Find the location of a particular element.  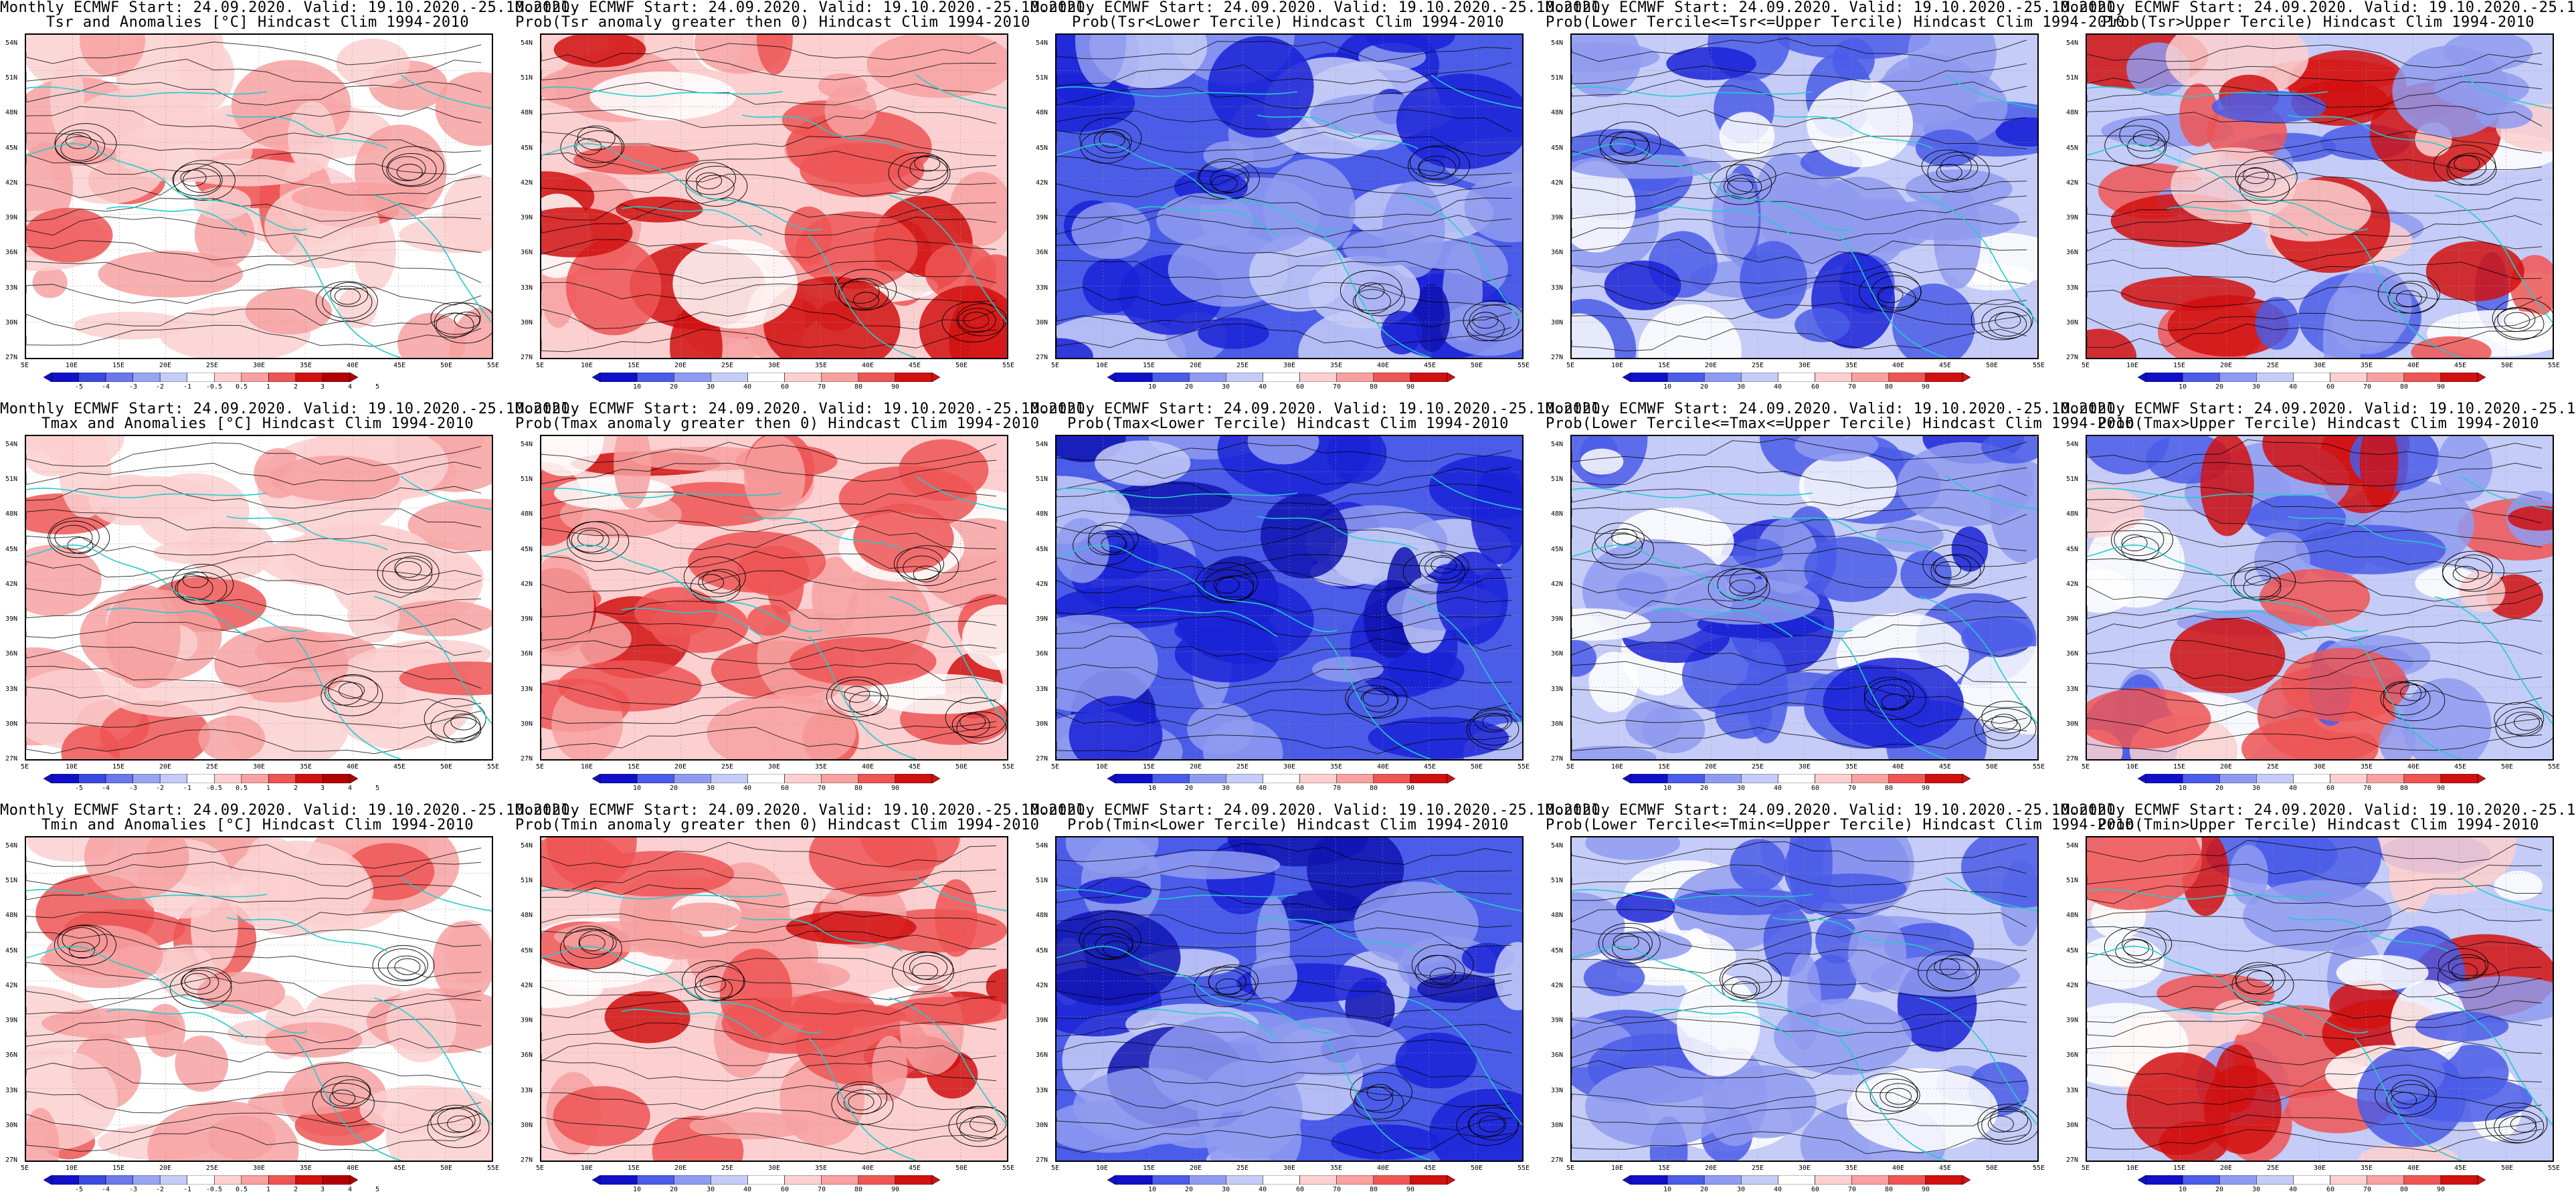

colorbar-tick-label: 20 is located at coordinates (673, 1189).